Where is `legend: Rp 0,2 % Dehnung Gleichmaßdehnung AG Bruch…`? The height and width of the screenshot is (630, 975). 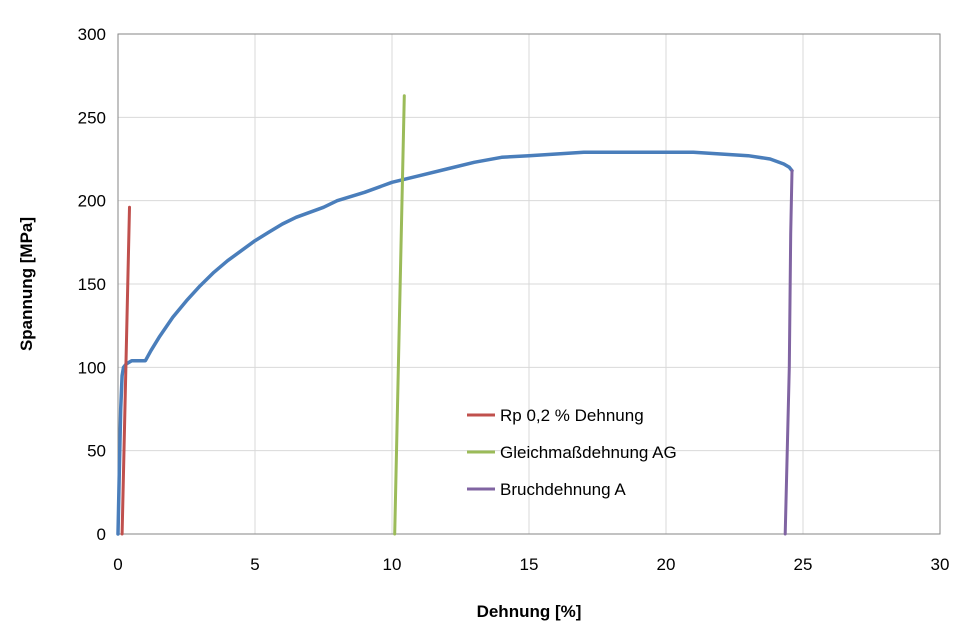 legend: Rp 0,2 % Dehnung Gleichmaßdehnung AG Bruch… is located at coordinates (572, 452).